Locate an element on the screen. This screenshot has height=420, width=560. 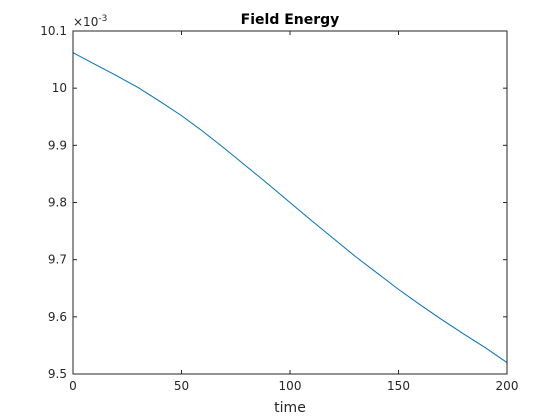
y-tick-label: 9.9 is located at coordinates (57, 145).